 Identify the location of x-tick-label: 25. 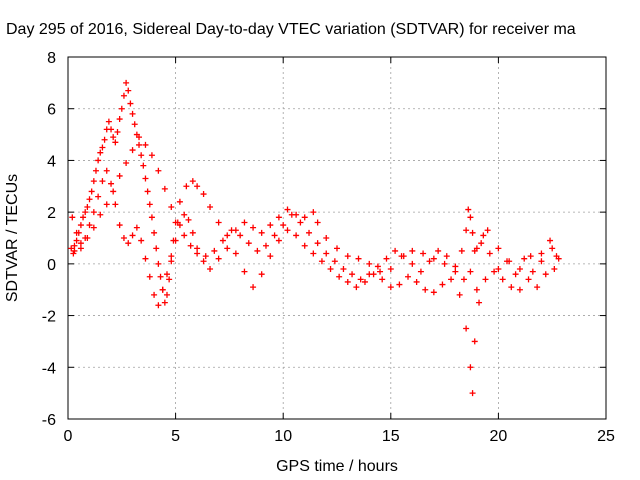
(606, 436).